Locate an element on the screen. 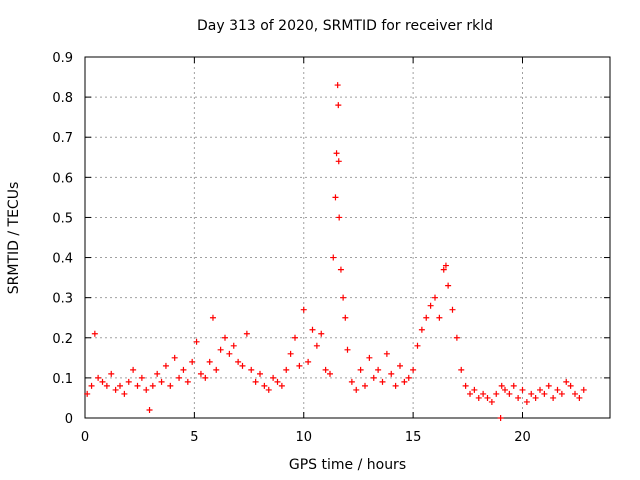 The width and height of the screenshot is (640, 480). y-tick-label: 0.6 is located at coordinates (62, 178).